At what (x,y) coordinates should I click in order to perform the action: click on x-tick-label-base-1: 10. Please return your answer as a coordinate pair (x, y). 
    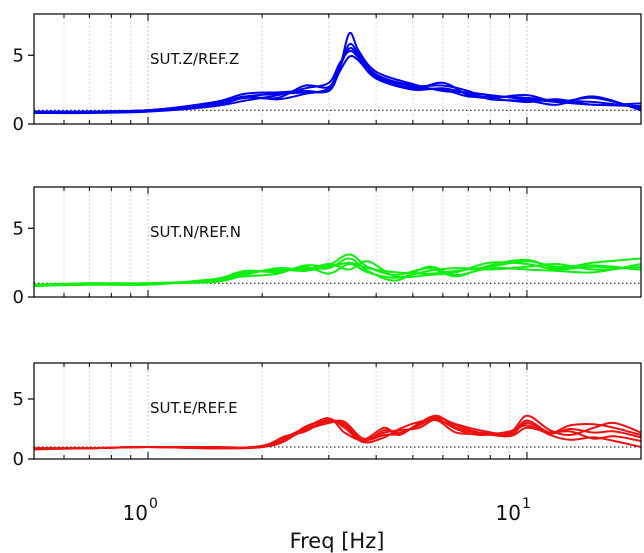
    Looking at the image, I should click on (508, 513).